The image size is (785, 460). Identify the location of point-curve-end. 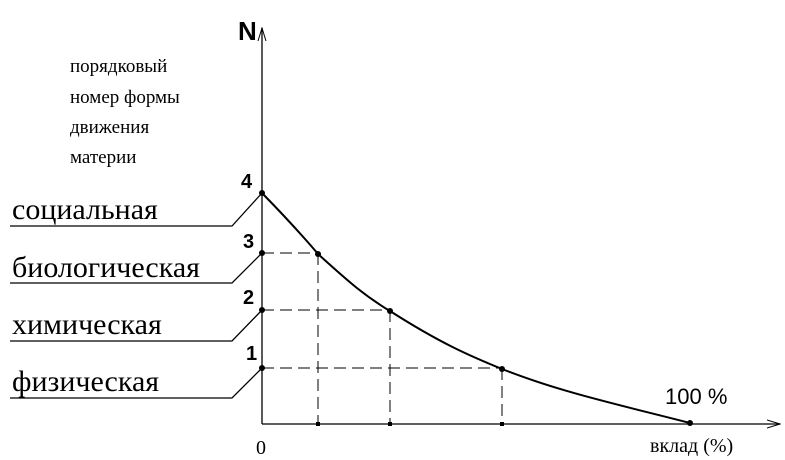
(690, 423).